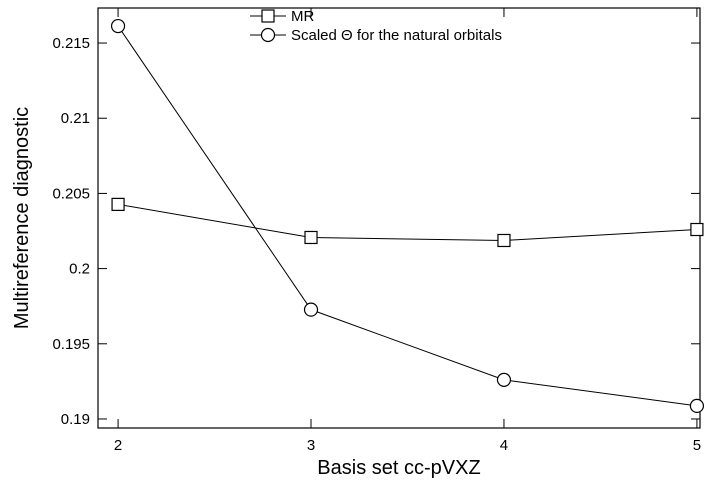  I want to click on x-tick-label: 5, so click(697, 445).